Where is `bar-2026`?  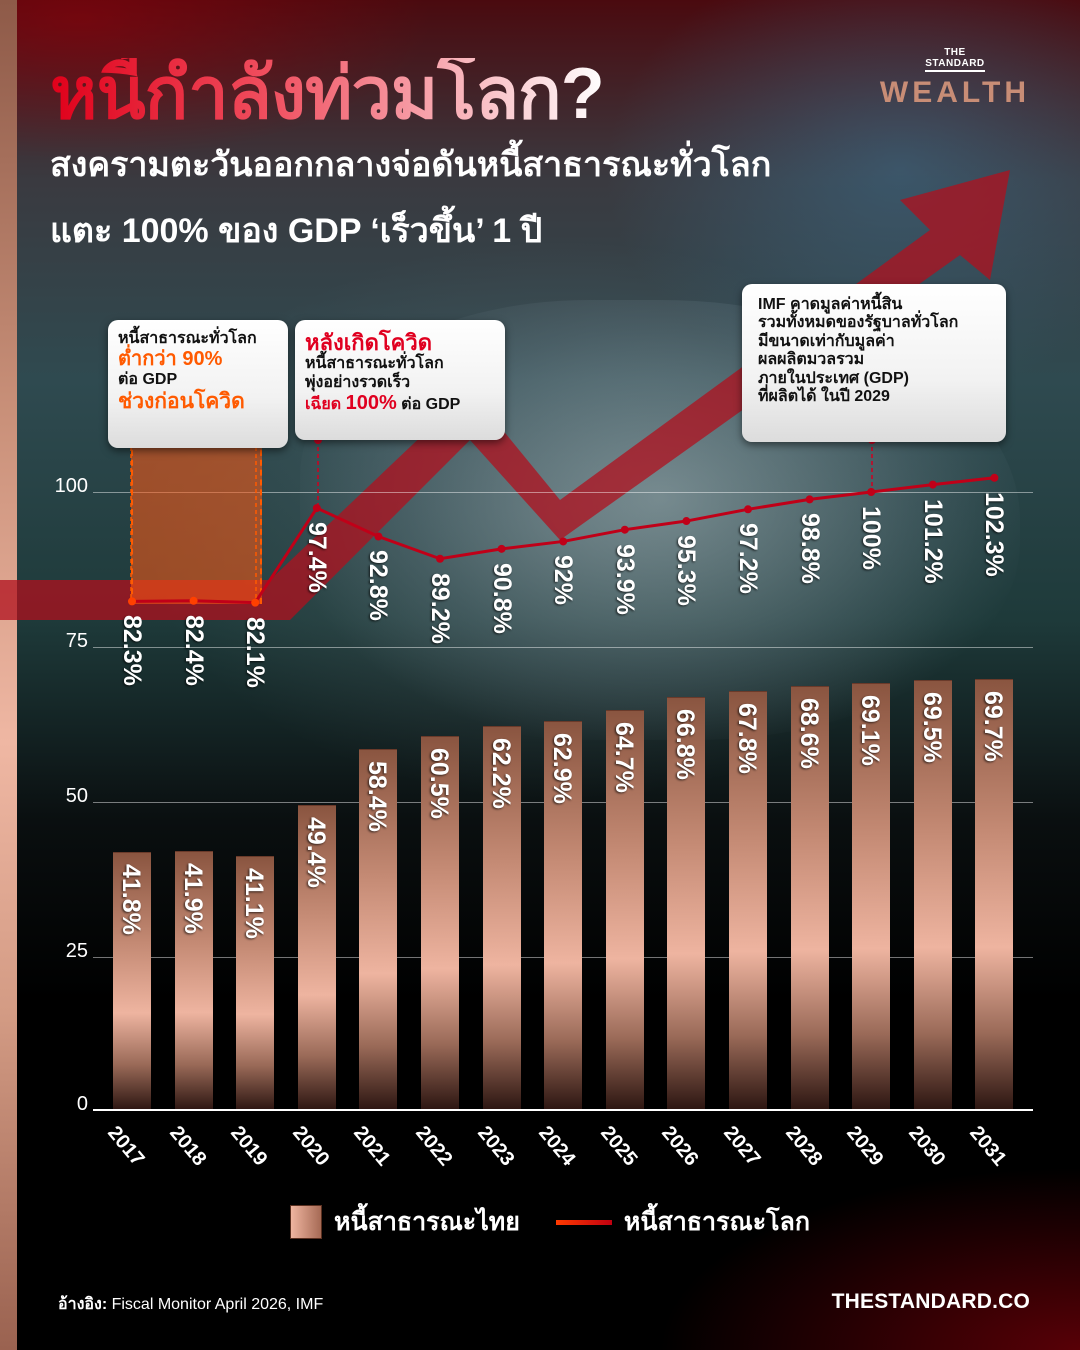 bar-2026 is located at coordinates (686, 904).